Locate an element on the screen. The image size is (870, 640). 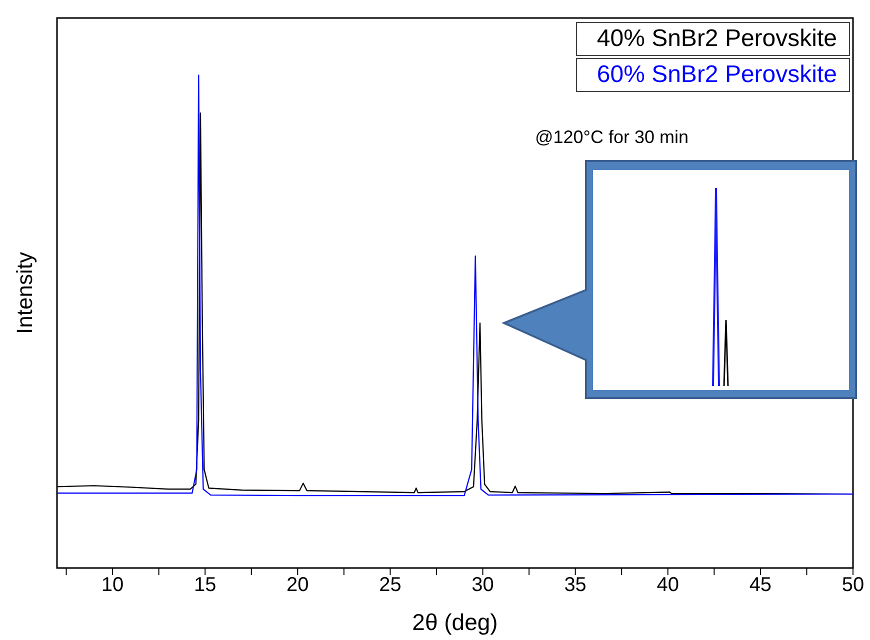
x-axis-title: 2θ (deg) is located at coordinates (455, 622).